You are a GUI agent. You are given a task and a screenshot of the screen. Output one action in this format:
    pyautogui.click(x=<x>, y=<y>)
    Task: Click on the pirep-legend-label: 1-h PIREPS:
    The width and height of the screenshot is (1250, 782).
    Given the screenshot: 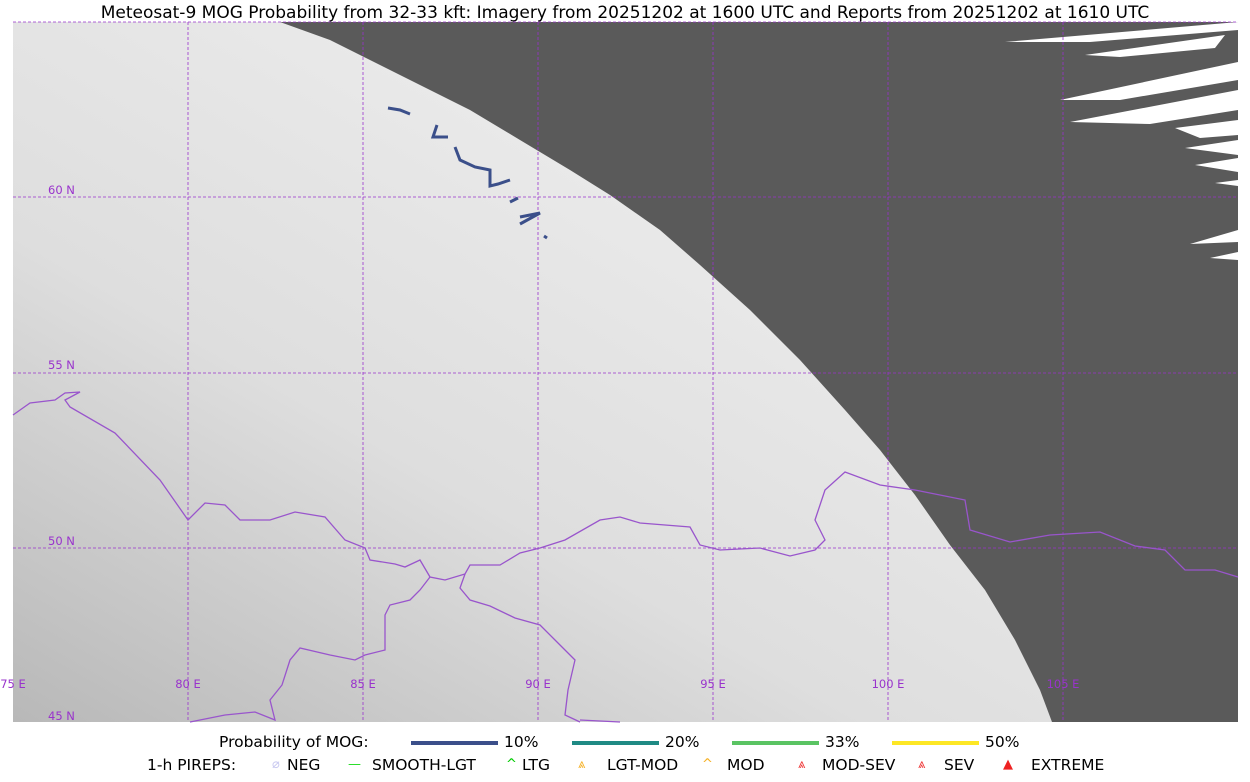 What is the action you would take?
    pyautogui.click(x=192, y=765)
    